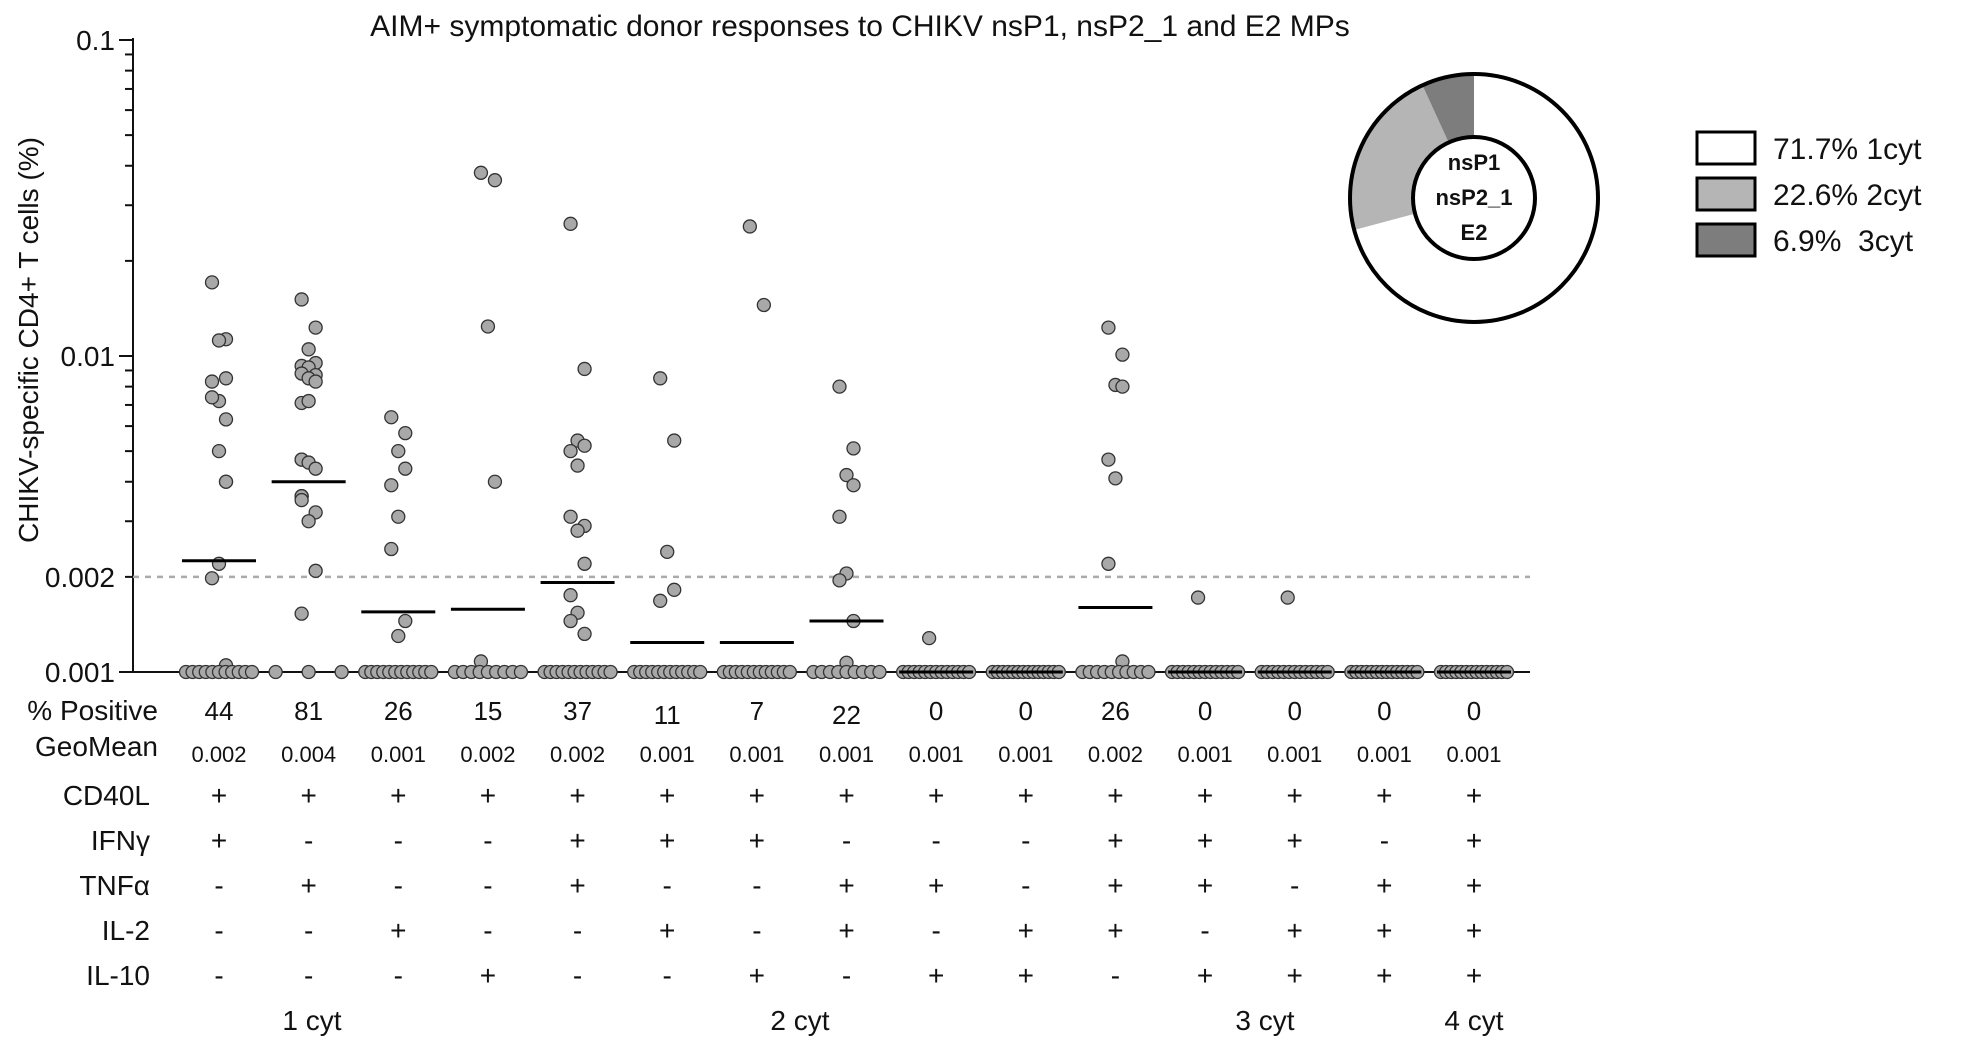  I want to click on row-label-cytokine: TNFα, so click(114, 885).